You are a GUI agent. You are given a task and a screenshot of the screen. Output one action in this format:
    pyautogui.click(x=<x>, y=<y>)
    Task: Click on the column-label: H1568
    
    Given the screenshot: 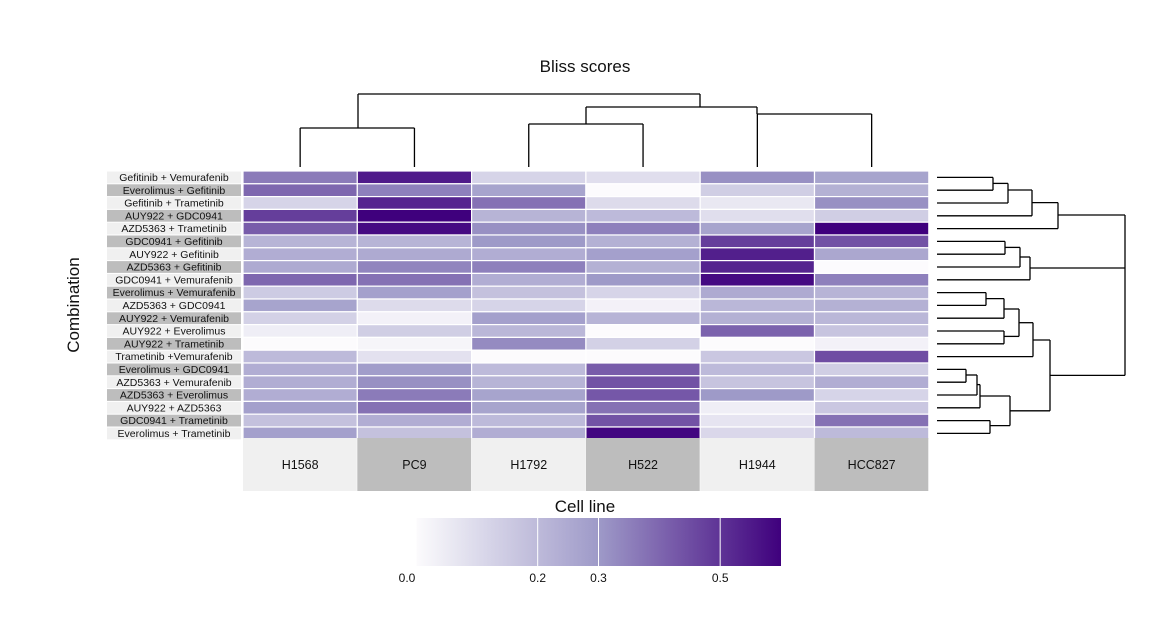 What is the action you would take?
    pyautogui.click(x=300, y=465)
    